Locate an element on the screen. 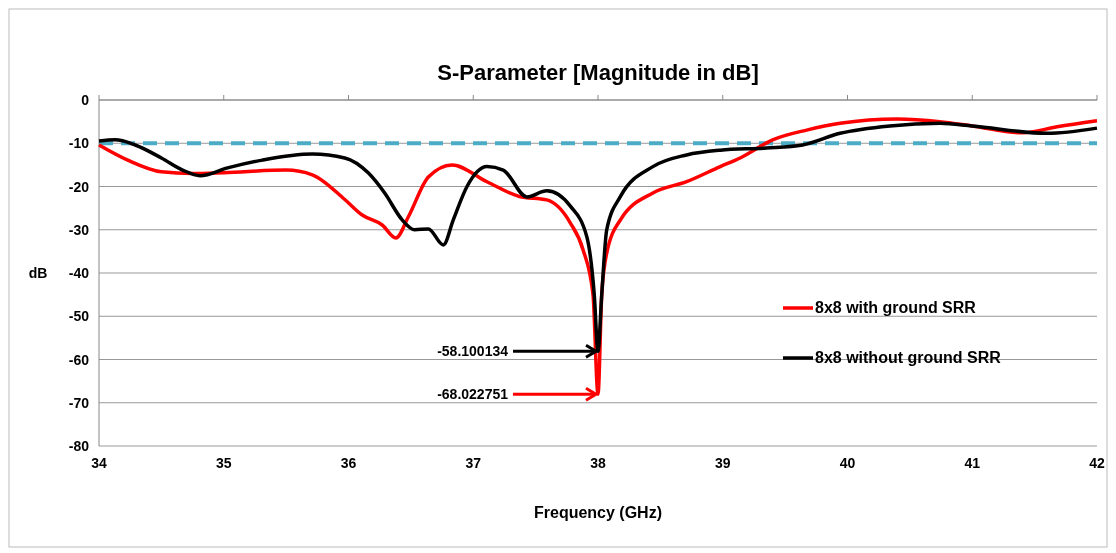  y-tick-label: -40 is located at coordinates (79, 273).